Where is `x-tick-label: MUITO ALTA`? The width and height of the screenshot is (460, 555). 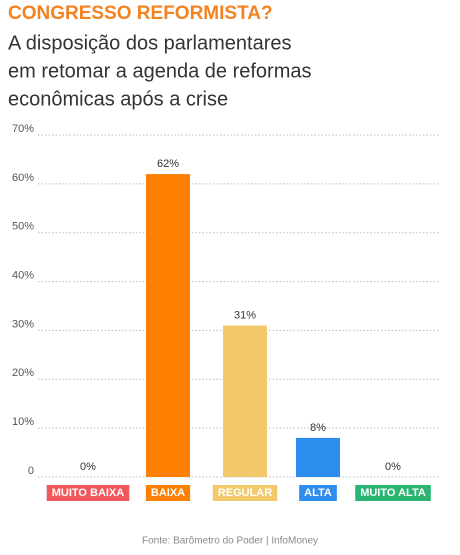
x-tick-label: MUITO ALTA is located at coordinates (393, 493).